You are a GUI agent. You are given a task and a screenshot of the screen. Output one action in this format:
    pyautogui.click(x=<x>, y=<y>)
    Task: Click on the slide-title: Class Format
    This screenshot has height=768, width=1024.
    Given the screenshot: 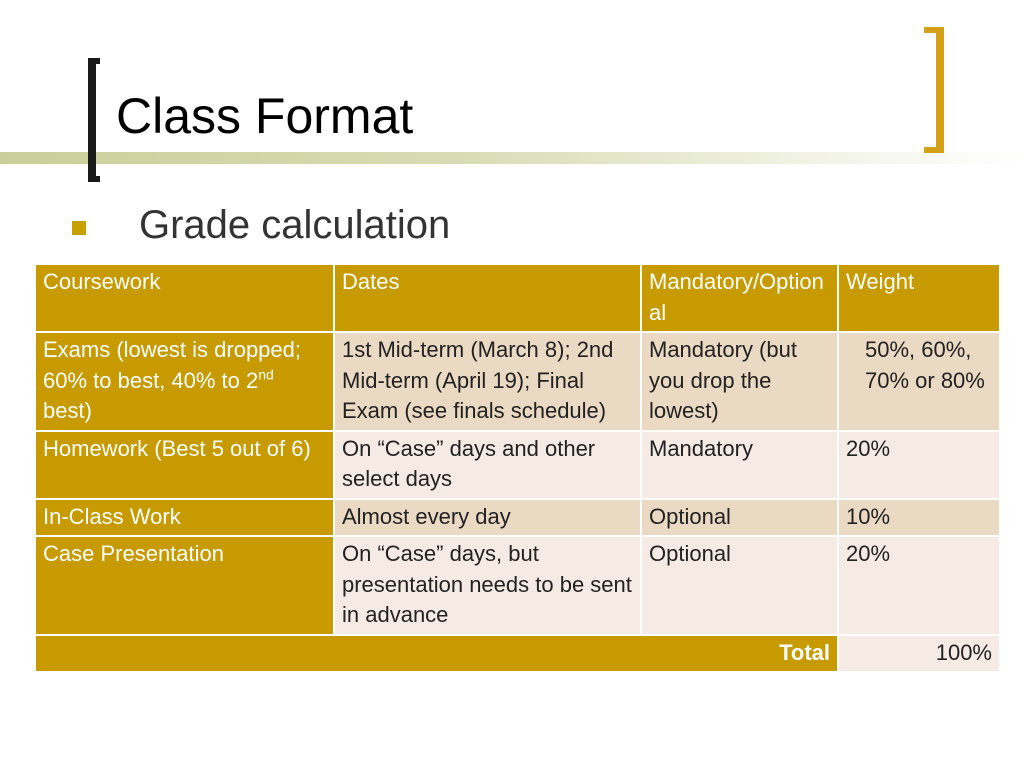 What is the action you would take?
    pyautogui.click(x=265, y=116)
    